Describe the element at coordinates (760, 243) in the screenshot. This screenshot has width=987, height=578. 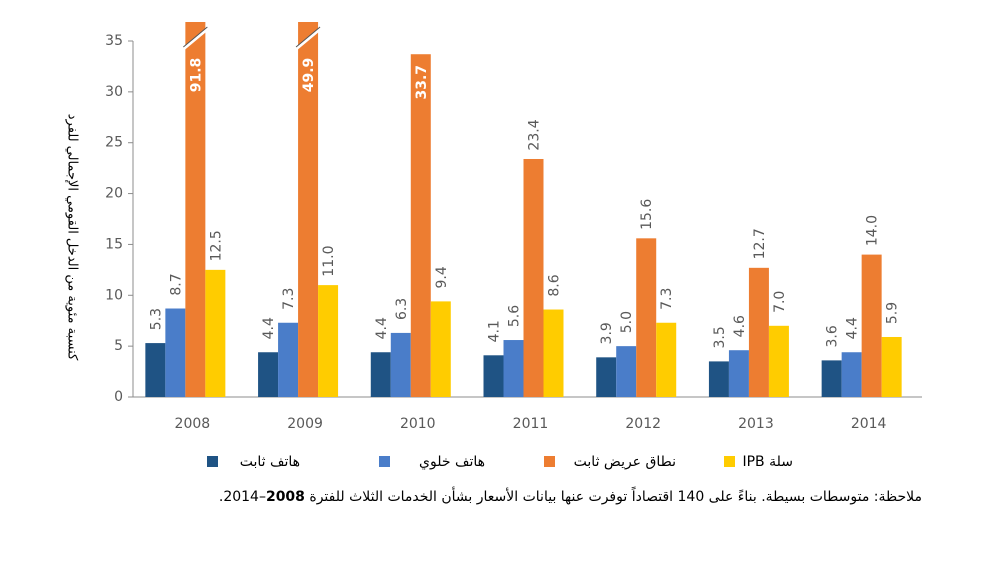
I see `value-label: 12.7` at that location.